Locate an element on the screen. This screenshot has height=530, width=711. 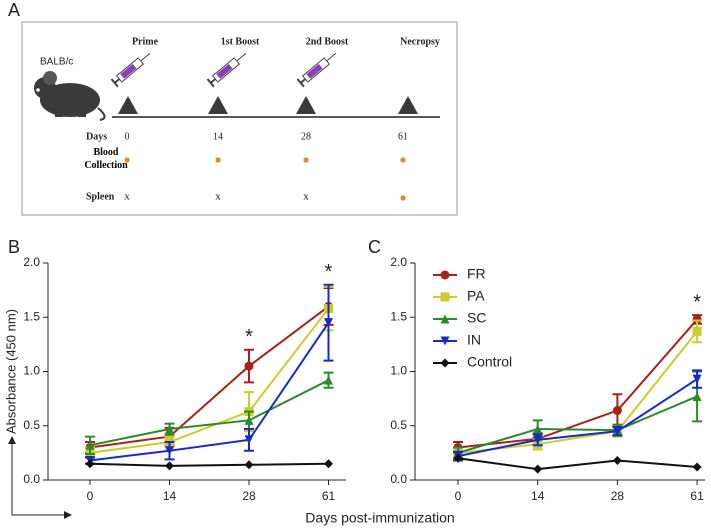
event-label: 2nd Boost is located at coordinates (327, 41).